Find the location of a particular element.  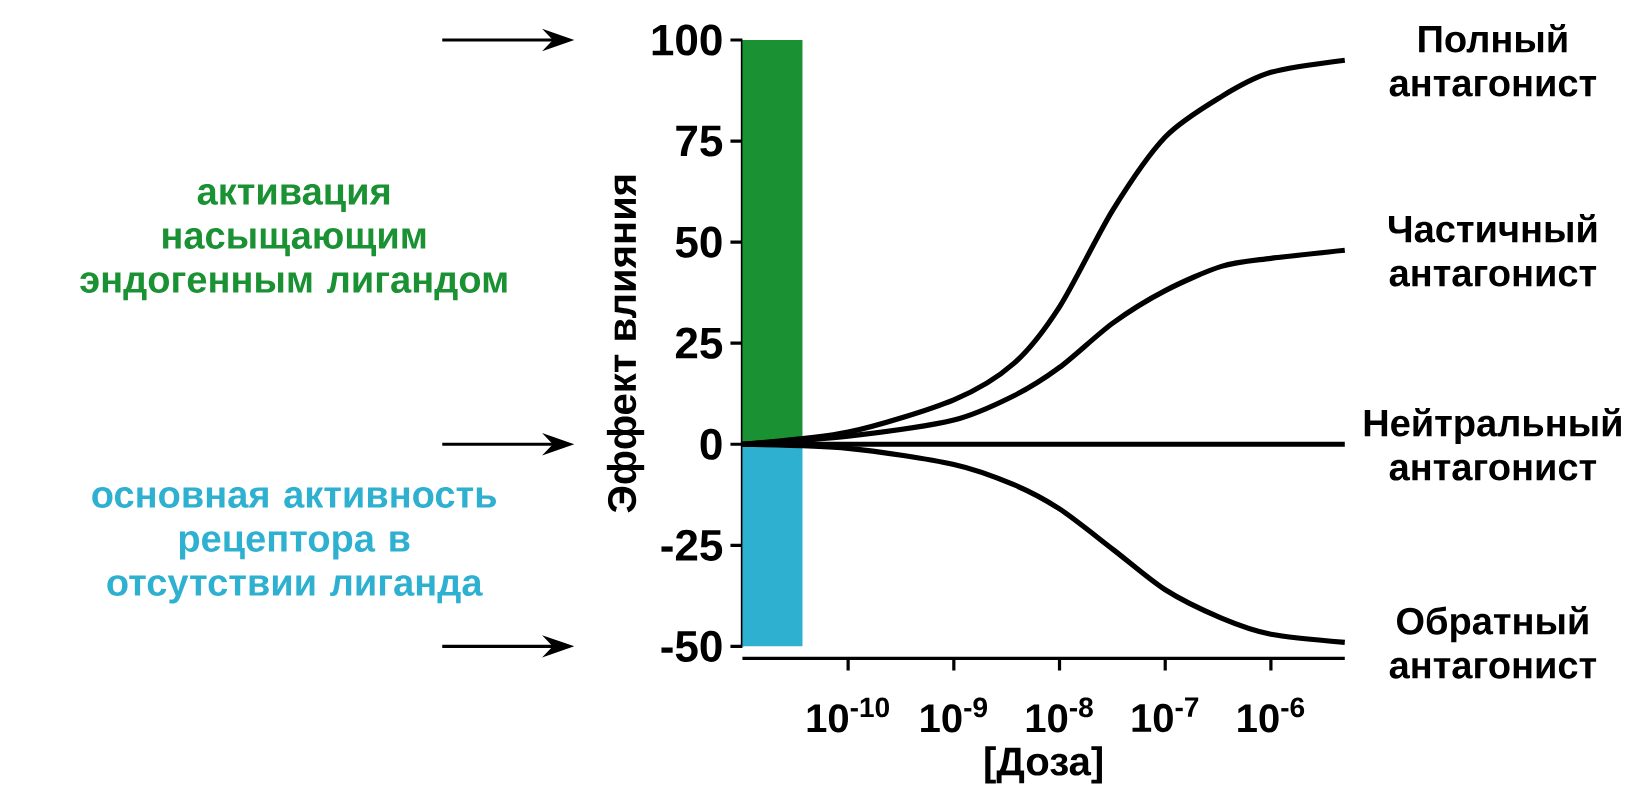

band-label: активация насыщающим эндогенным лигандом is located at coordinates (293, 241).